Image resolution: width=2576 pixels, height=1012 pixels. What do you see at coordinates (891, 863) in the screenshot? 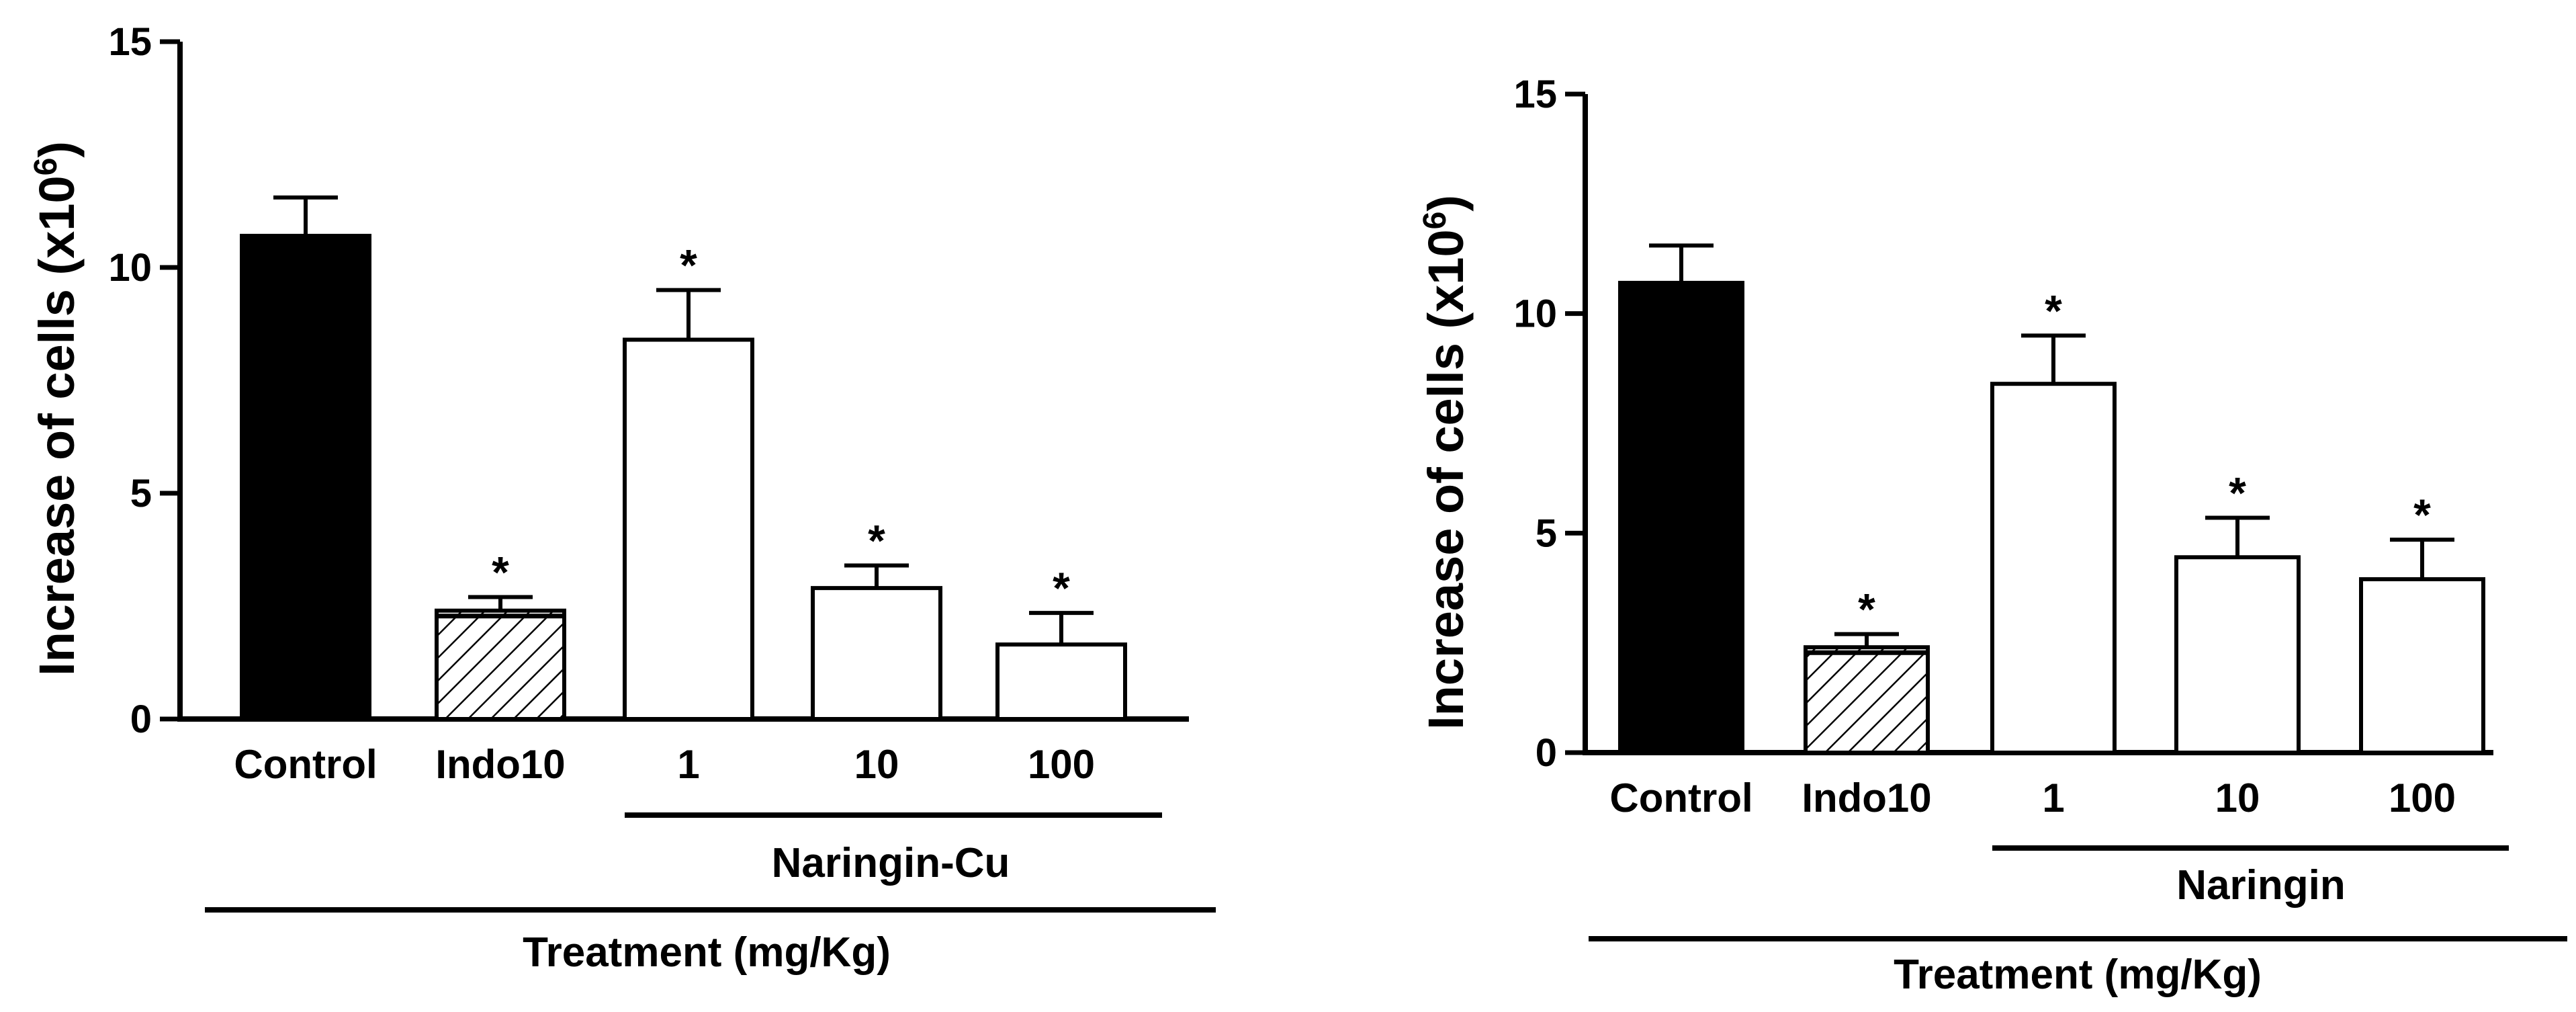
I see `group-label: Naringin-Cu` at bounding box center [891, 863].